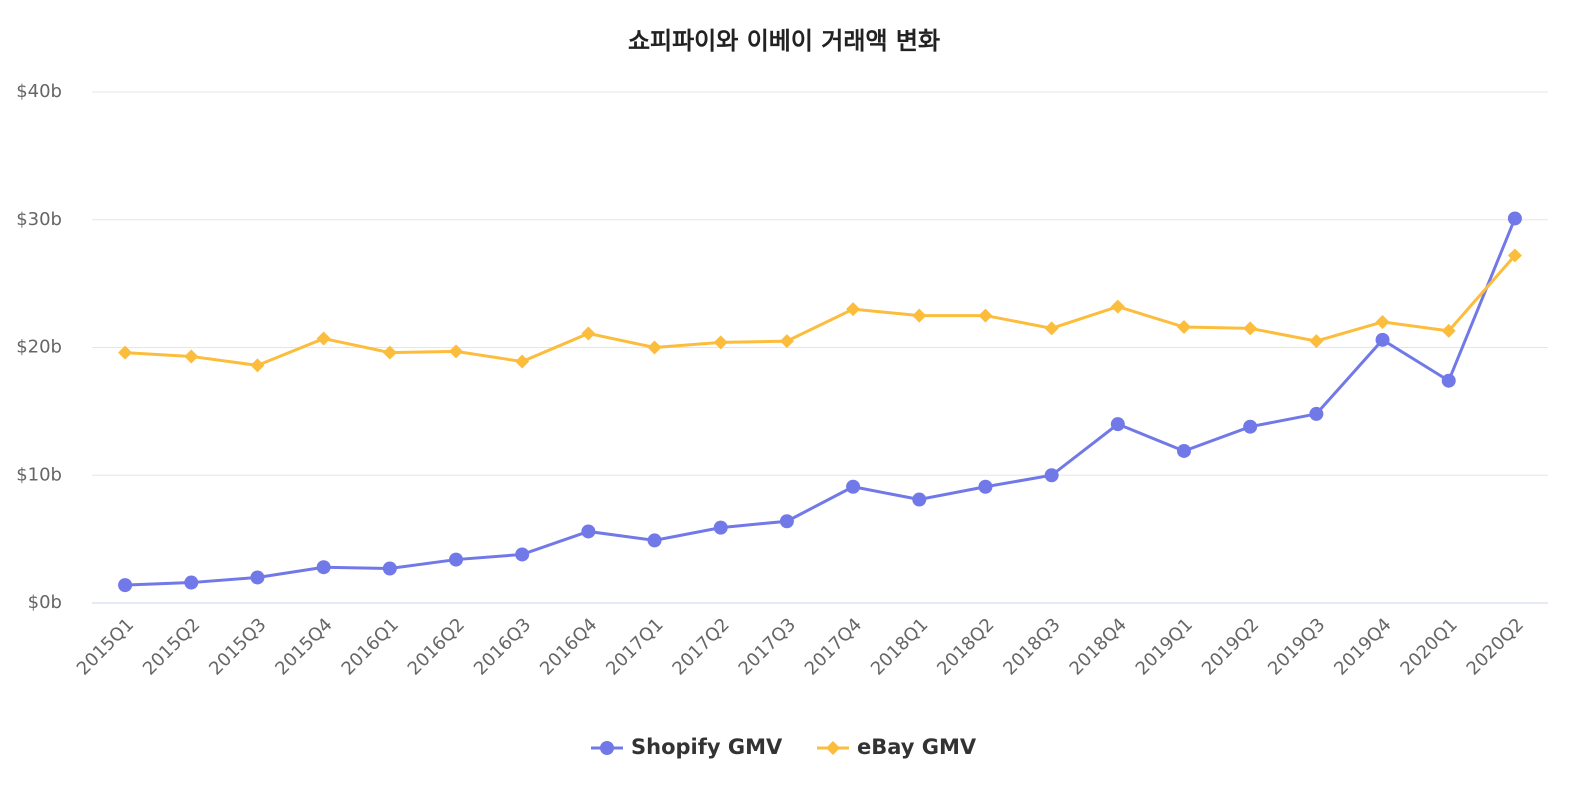  I want to click on legend-item: Shopify GMV, so click(687, 747).